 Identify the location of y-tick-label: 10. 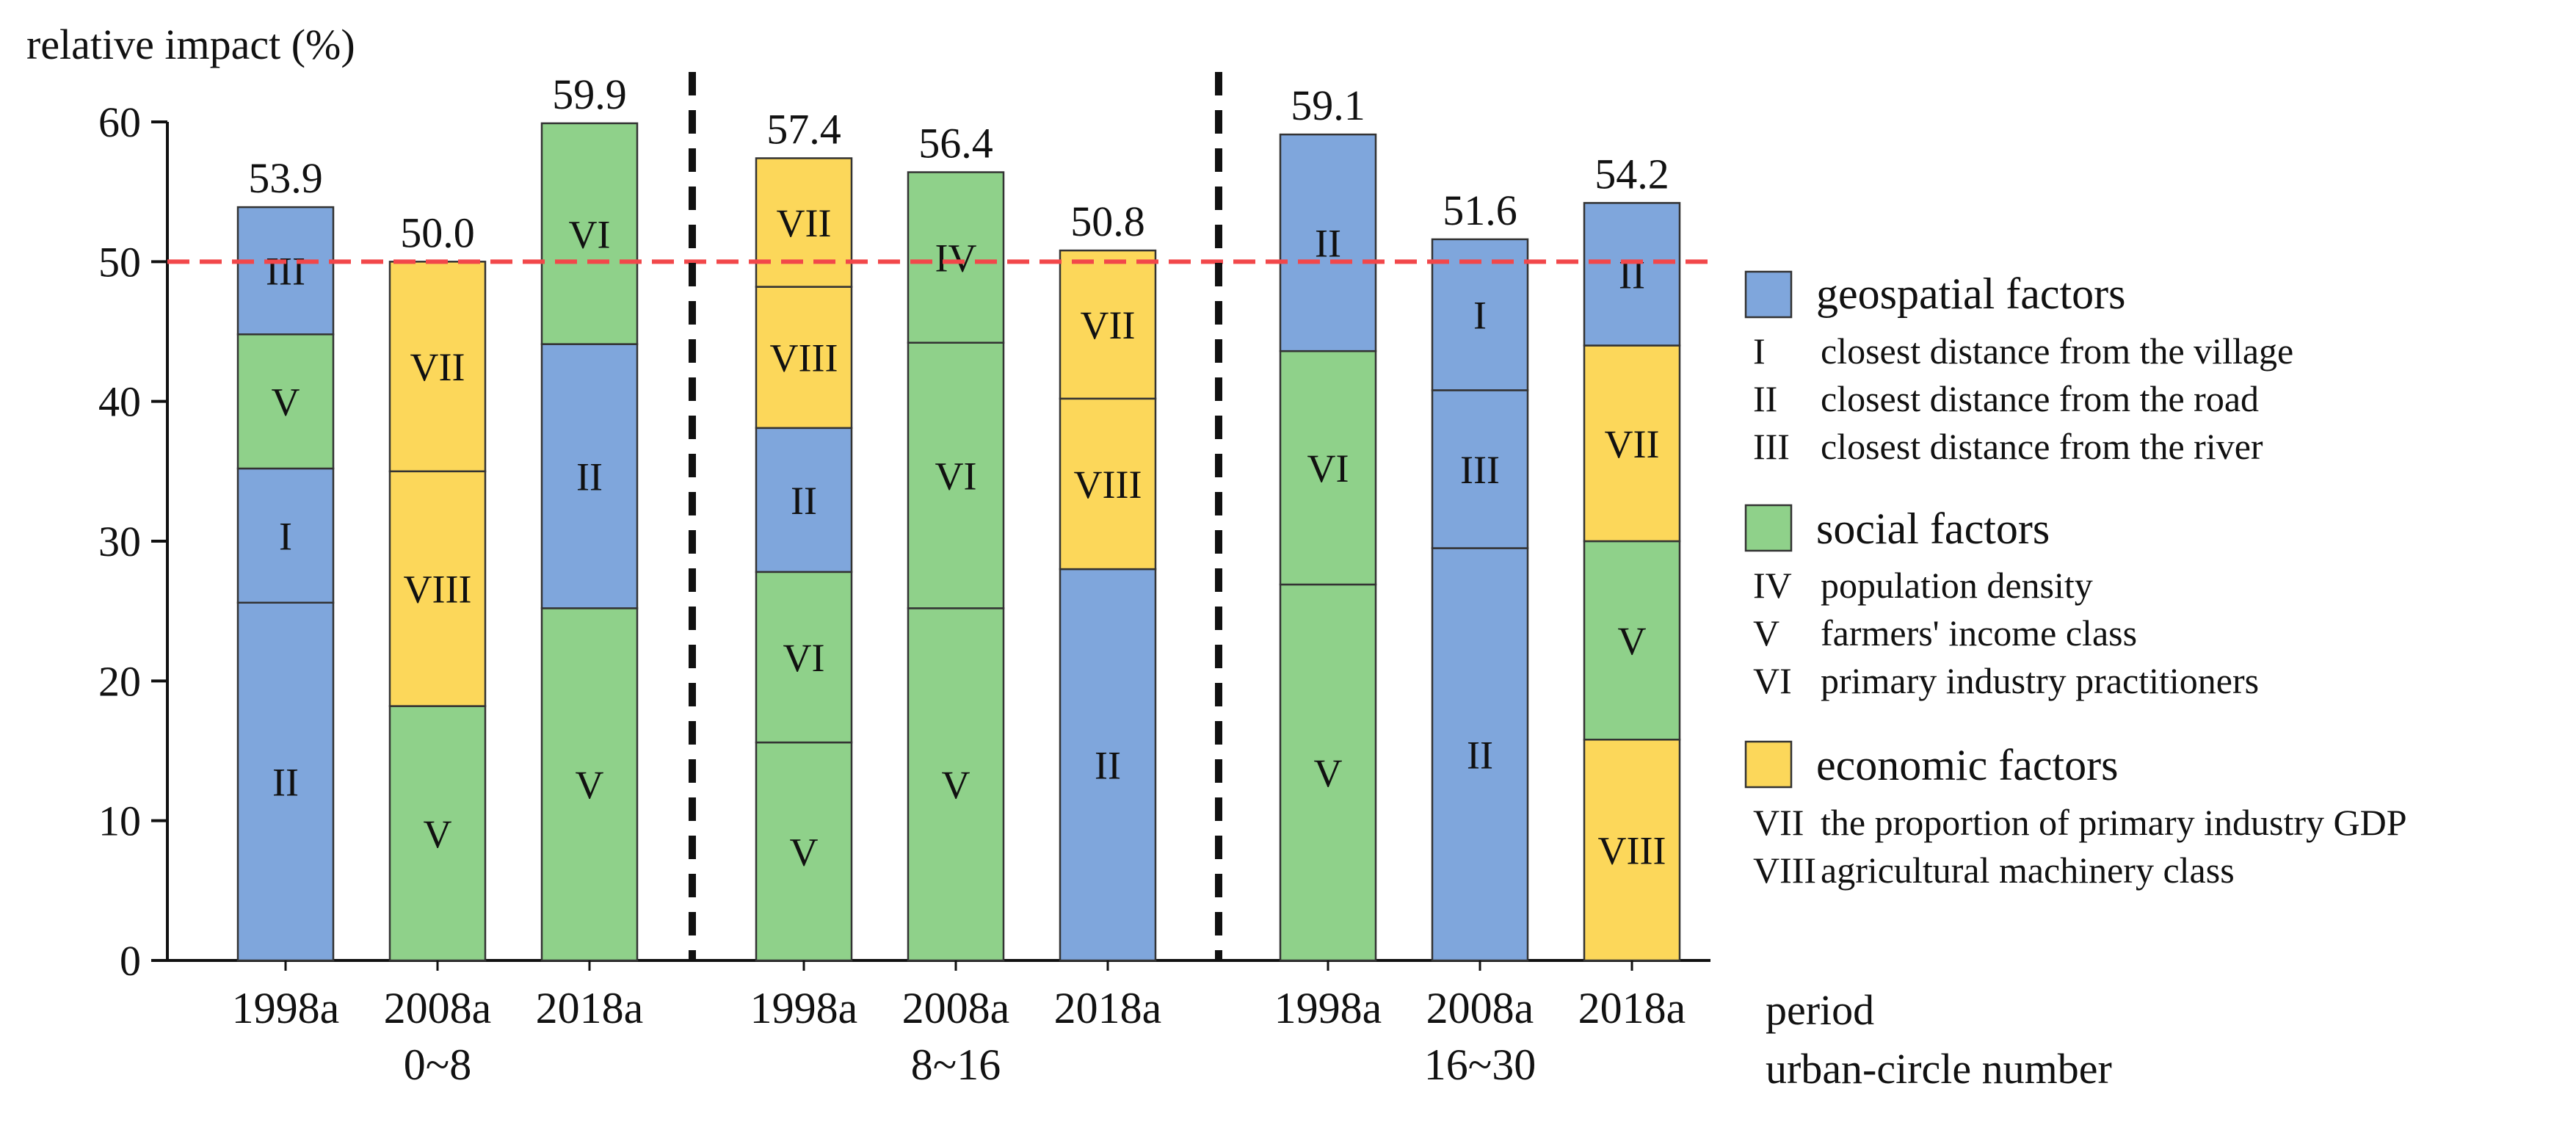
(120, 821).